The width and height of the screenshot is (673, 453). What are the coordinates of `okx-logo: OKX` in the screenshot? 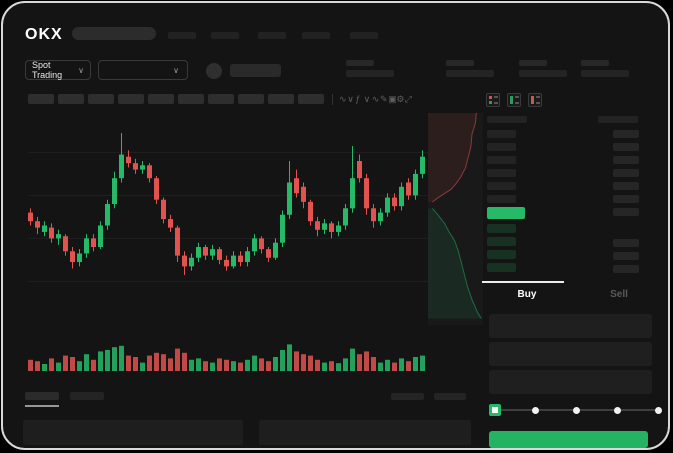 It's located at (44, 34).